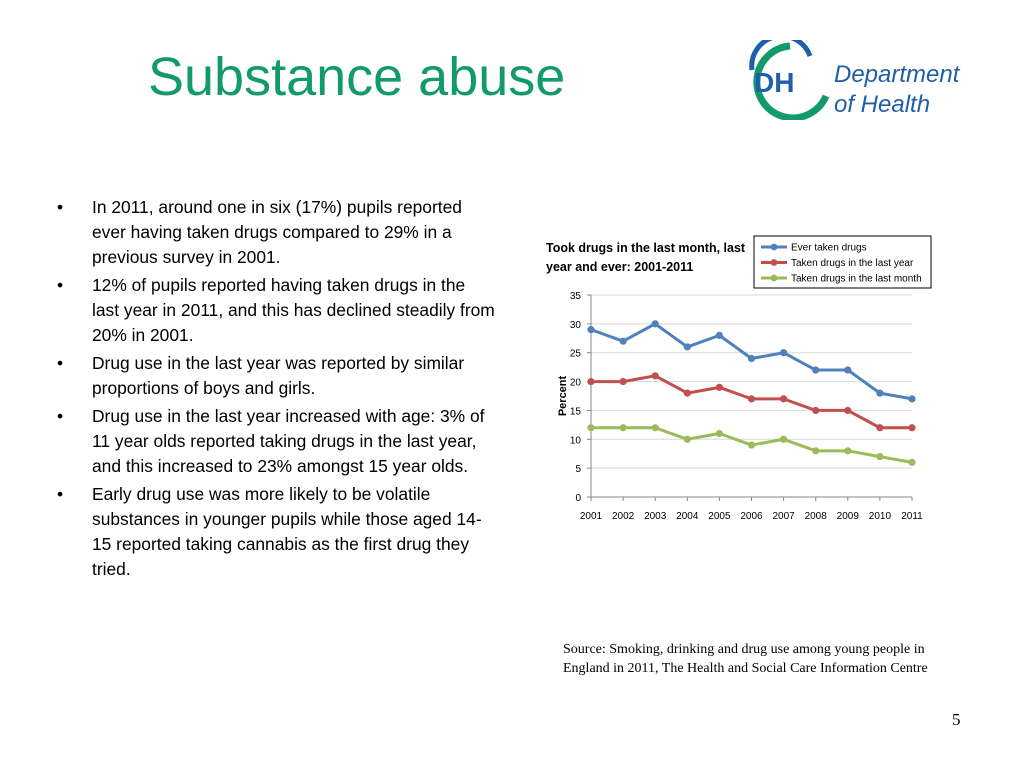 Image resolution: width=1024 pixels, height=768 pixels. What do you see at coordinates (576, 325) in the screenshot?
I see `y-tick-label: 30` at bounding box center [576, 325].